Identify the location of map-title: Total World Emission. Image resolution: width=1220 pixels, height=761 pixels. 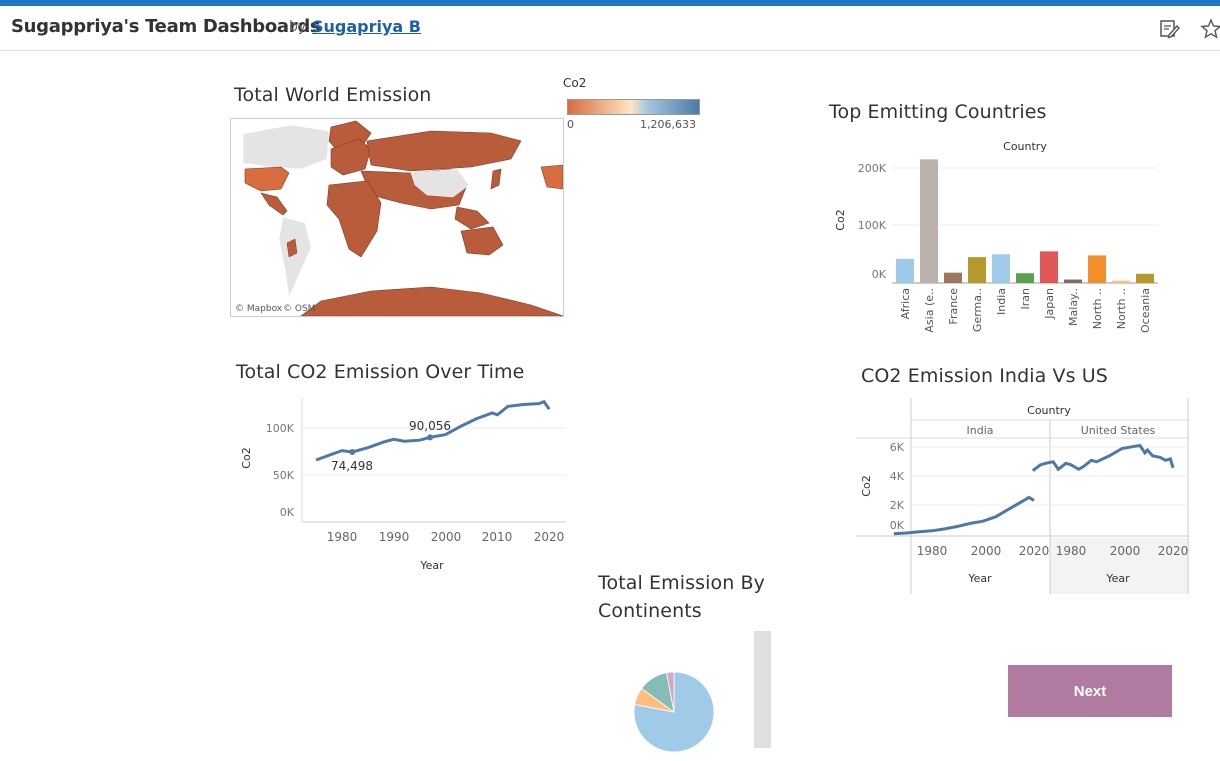
(333, 95).